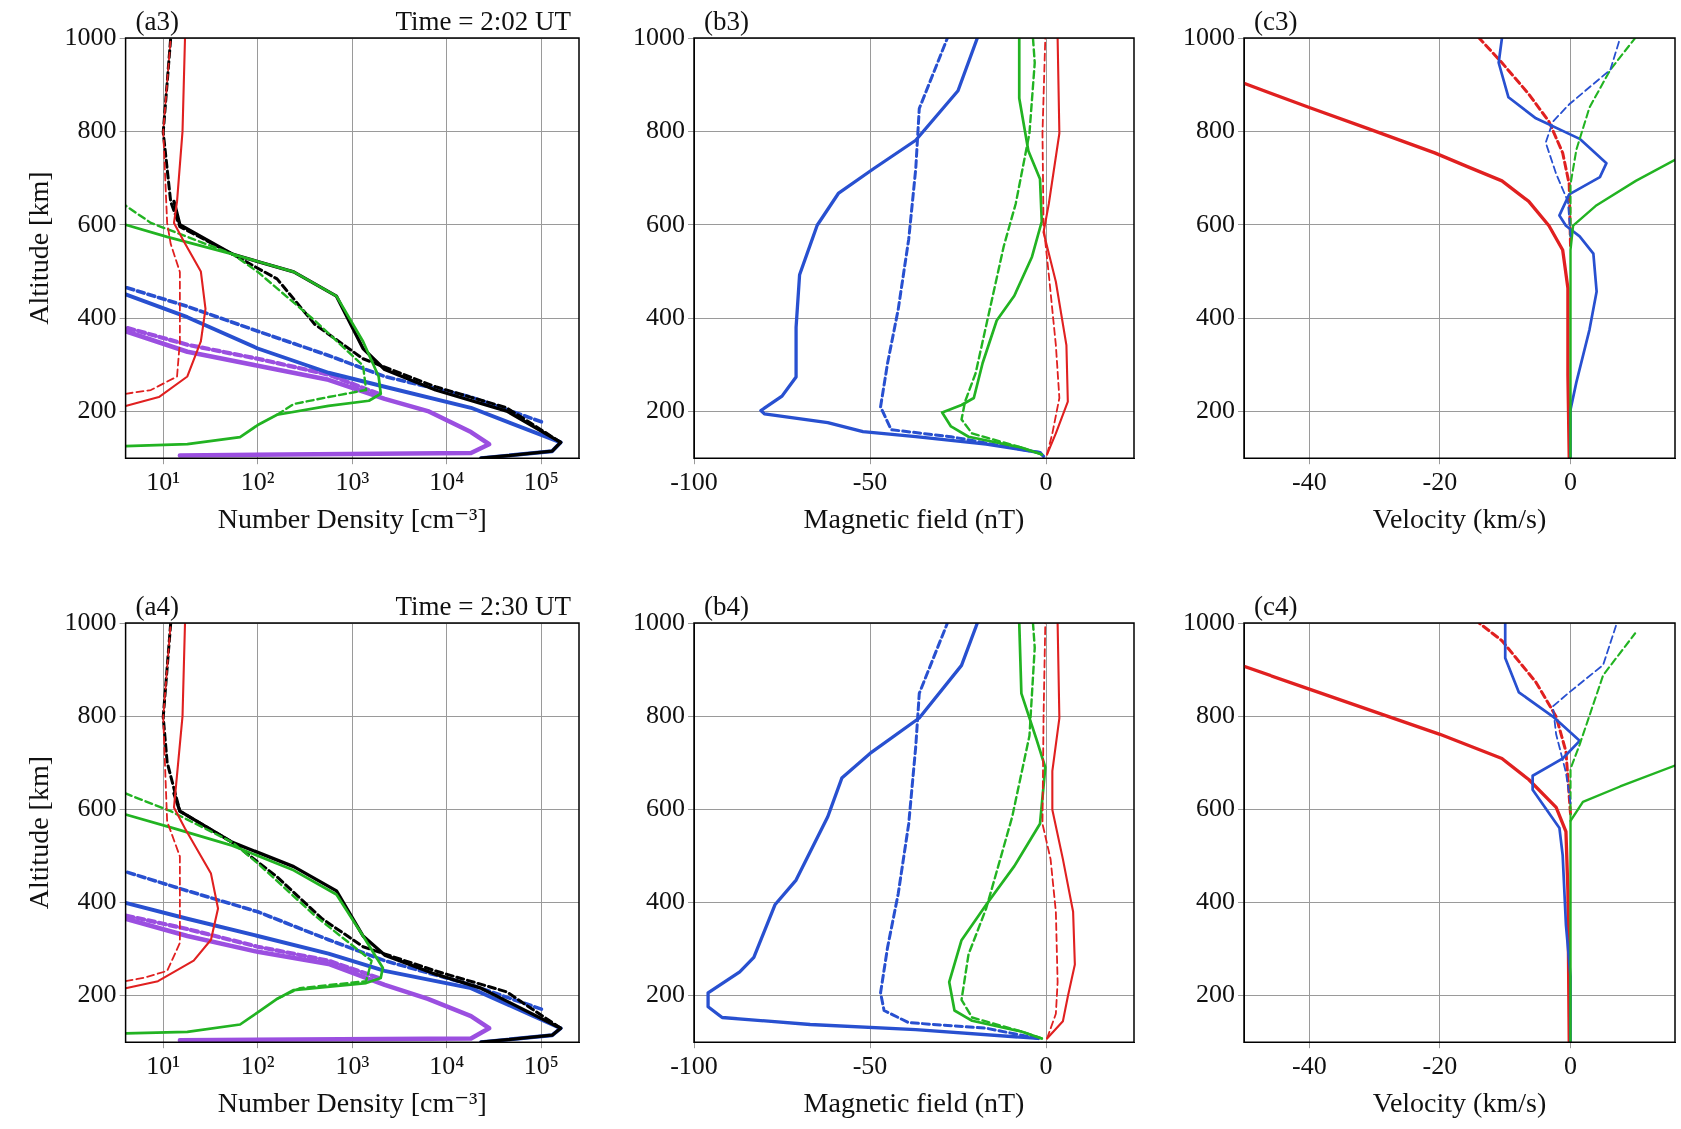 The height and width of the screenshot is (1129, 1681). What do you see at coordinates (157, 605) in the screenshot?
I see `chart-title: (a4)` at bounding box center [157, 605].